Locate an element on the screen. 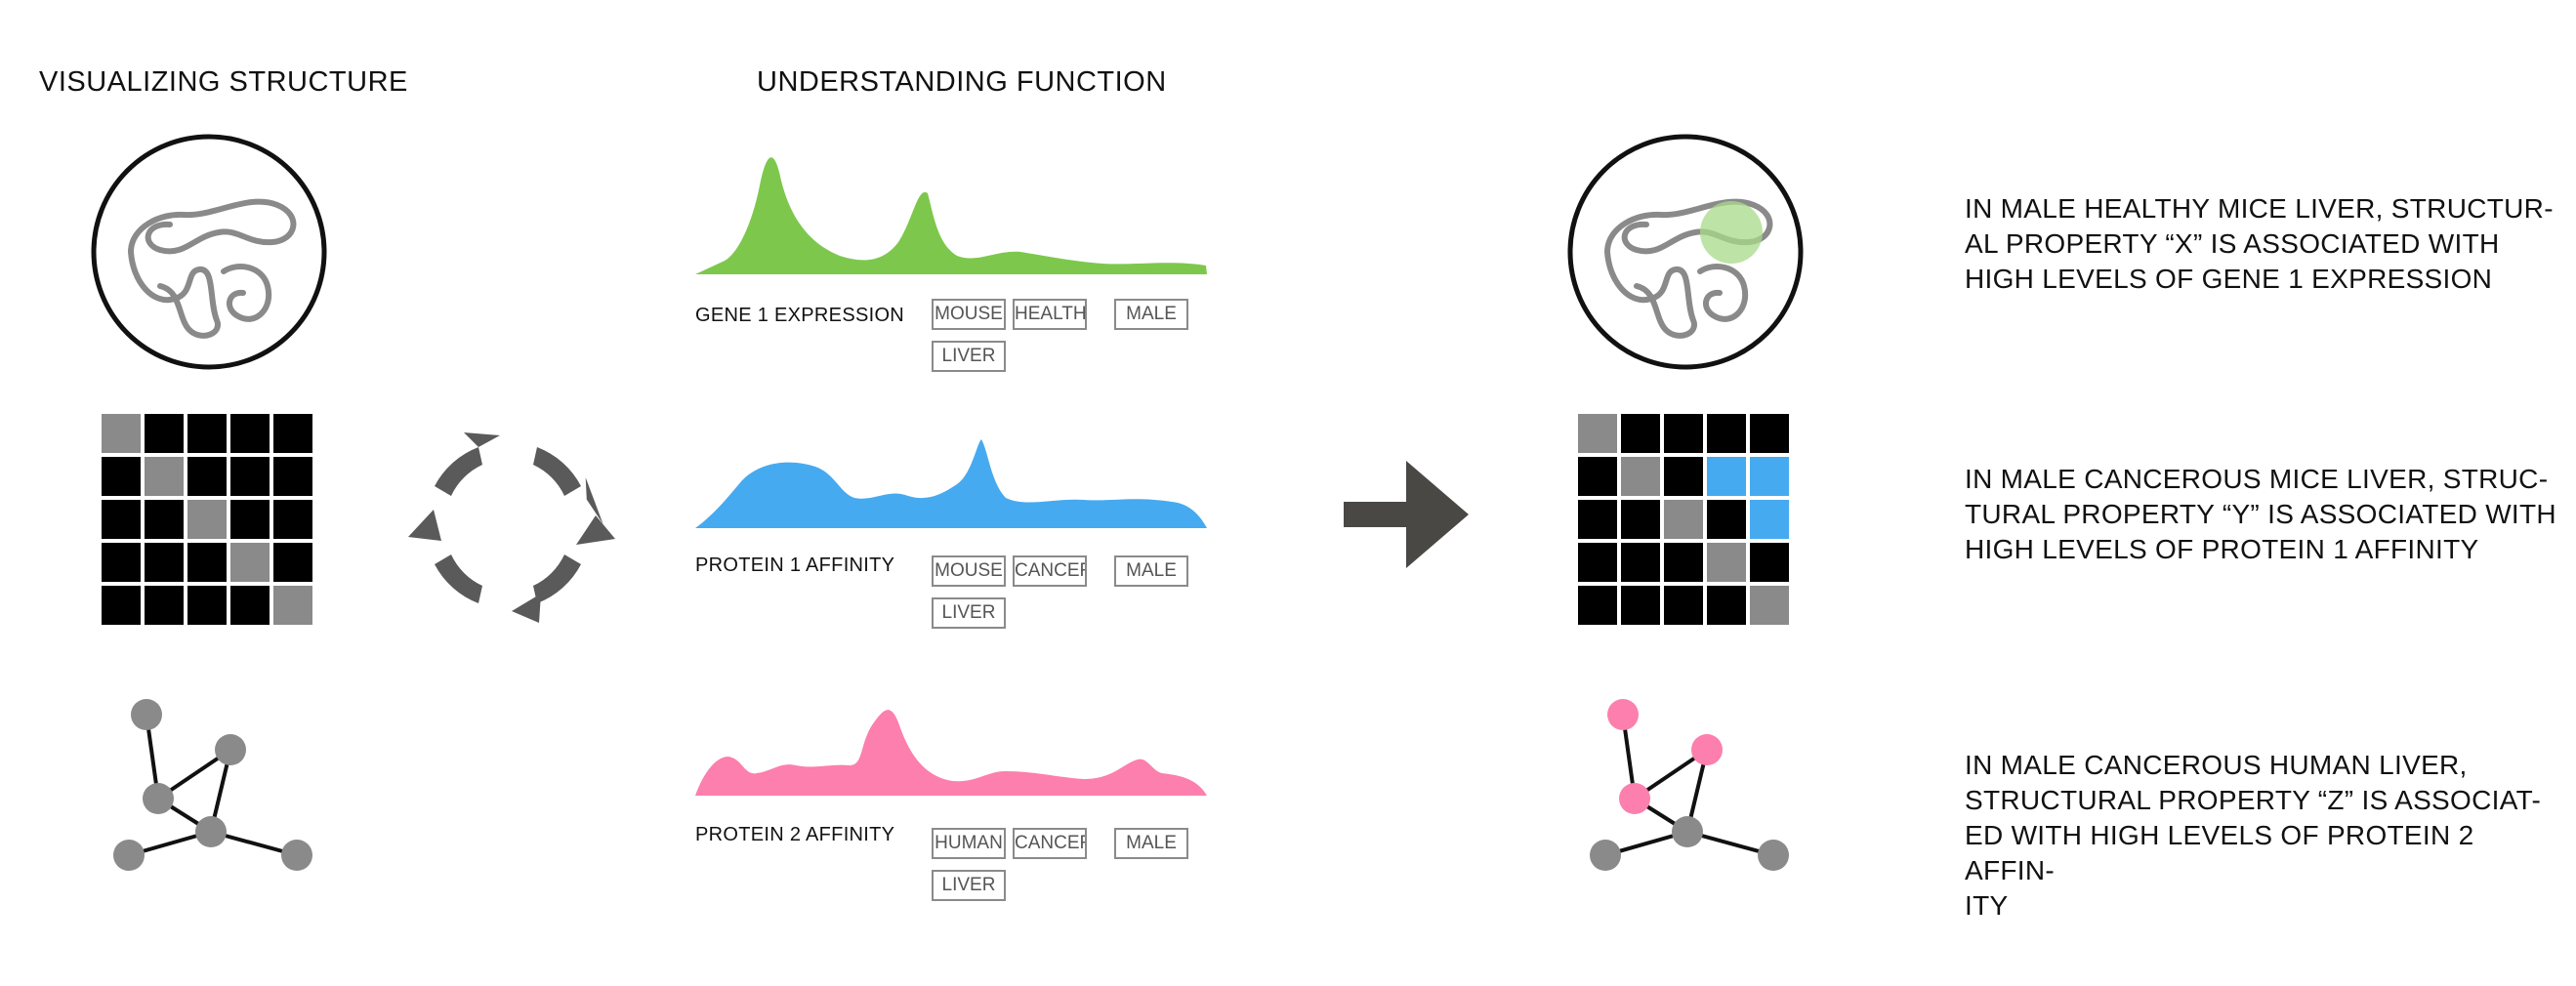  structural-property-x-highlight is located at coordinates (1732, 232).